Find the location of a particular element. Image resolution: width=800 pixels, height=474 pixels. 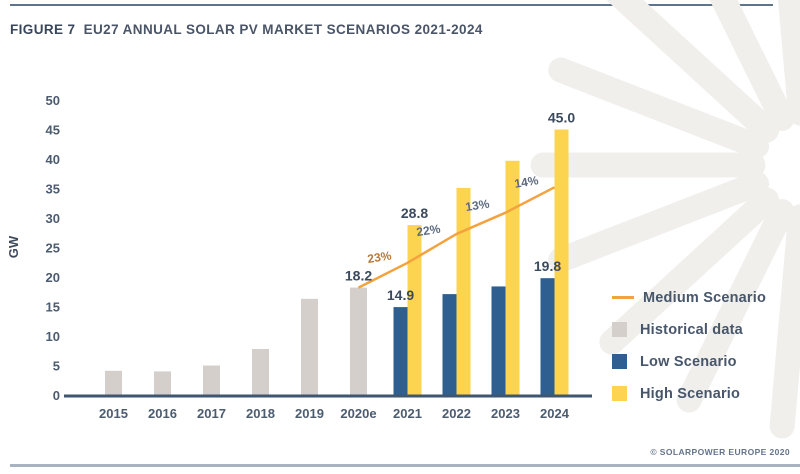

bar-value-label: 28.8 is located at coordinates (414, 213).